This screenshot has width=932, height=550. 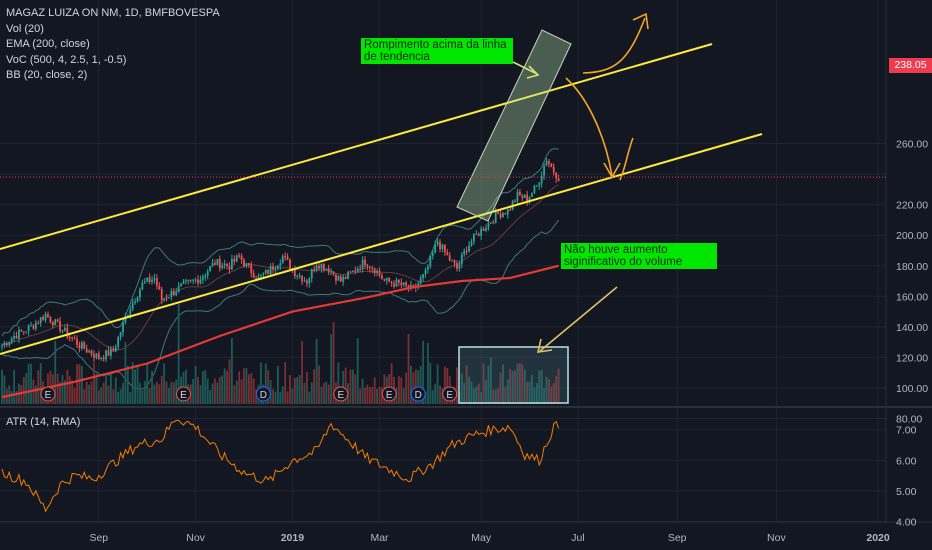 I want to click on indicator-bb: BB (20, close, 2), so click(x=47, y=75).